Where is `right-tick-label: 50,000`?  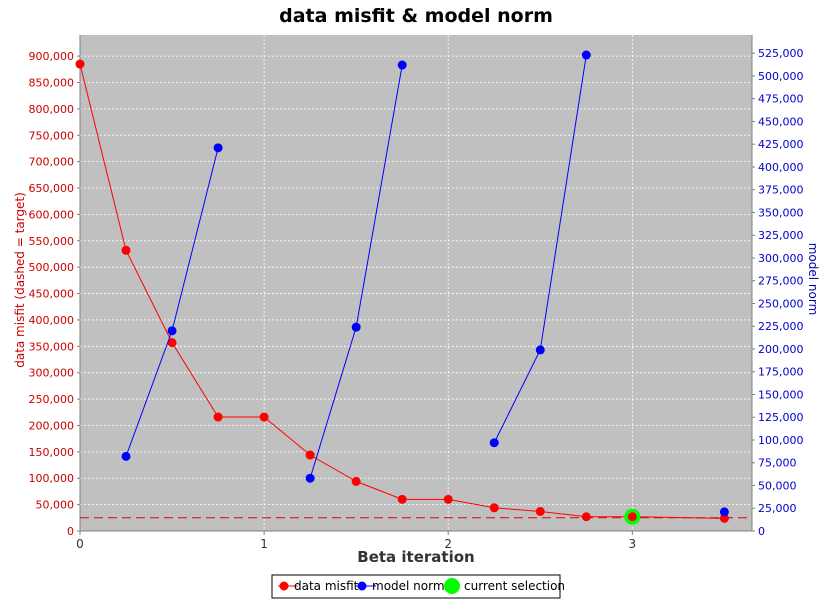
right-tick-label: 50,000 is located at coordinates (777, 485).